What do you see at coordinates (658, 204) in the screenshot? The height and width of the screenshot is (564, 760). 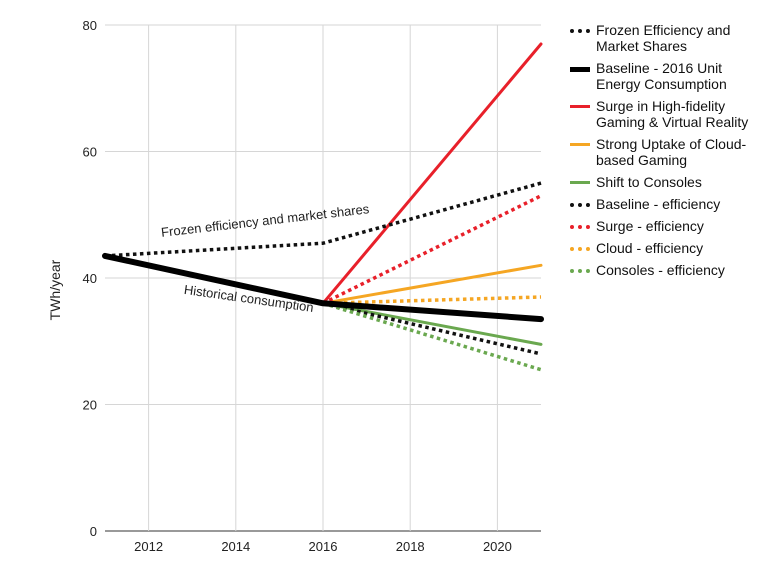 I see `legend-label: Baseline - efficiency` at bounding box center [658, 204].